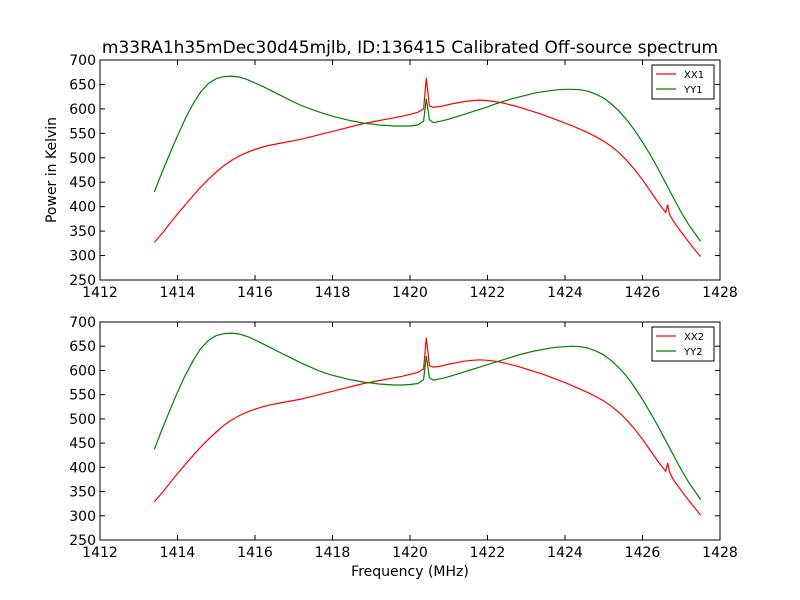 The image size is (800, 600). What do you see at coordinates (694, 337) in the screenshot?
I see `legend-label-xx2: XX2` at bounding box center [694, 337].